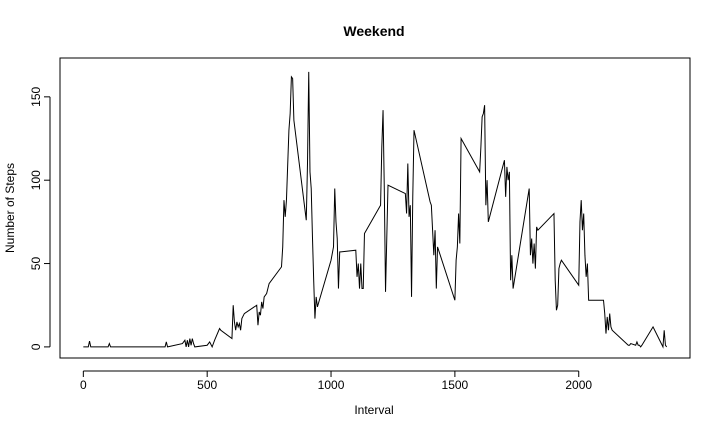 The image size is (720, 437). What do you see at coordinates (331, 385) in the screenshot?
I see `x-tick-label: 1000` at bounding box center [331, 385].